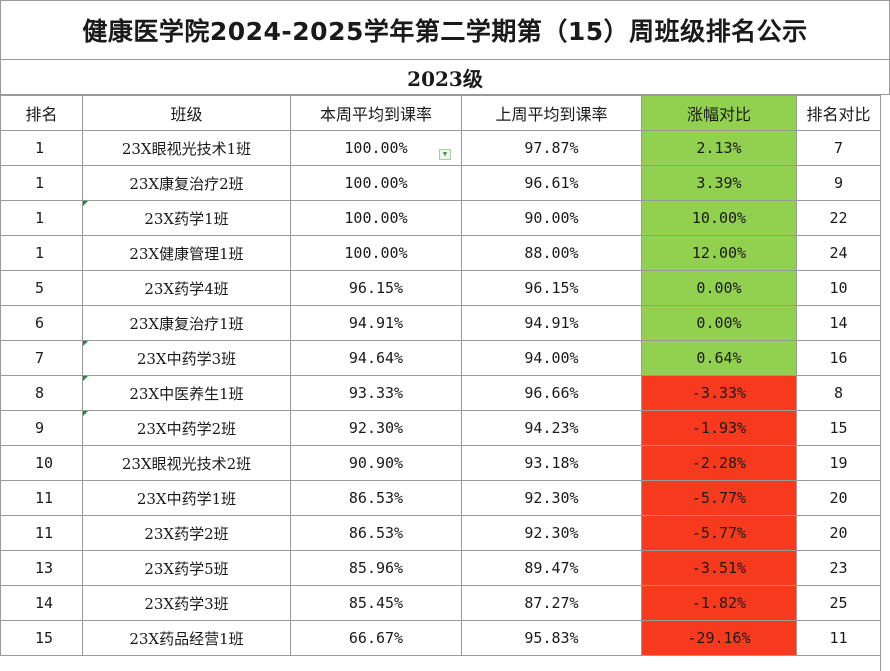  Describe the element at coordinates (376, 463) in the screenshot. I see `cell-this-week: 90.90%` at that location.